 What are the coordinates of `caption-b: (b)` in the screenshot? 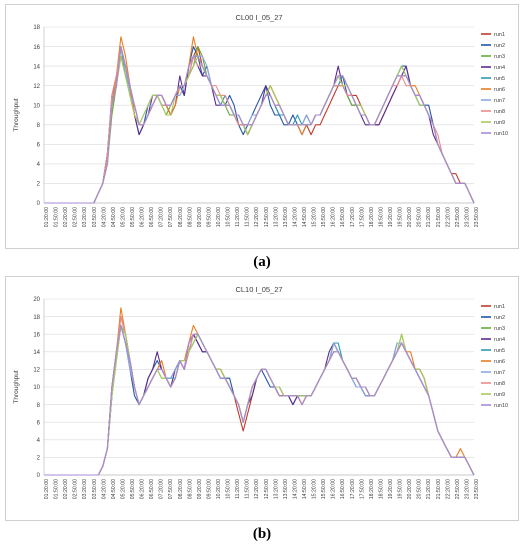 It's located at (262, 534).